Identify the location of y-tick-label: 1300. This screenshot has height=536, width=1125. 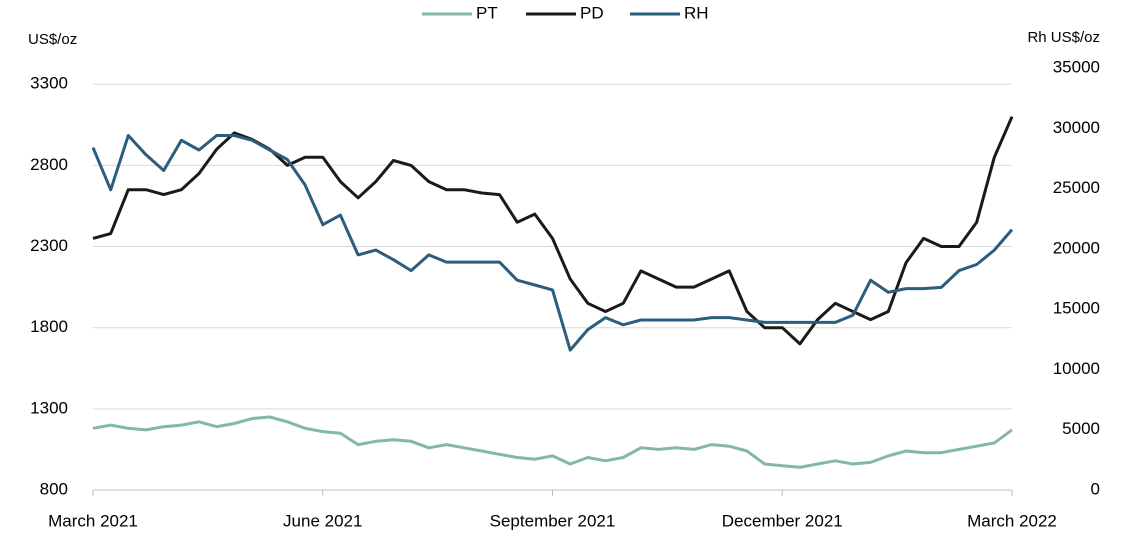
(49, 407).